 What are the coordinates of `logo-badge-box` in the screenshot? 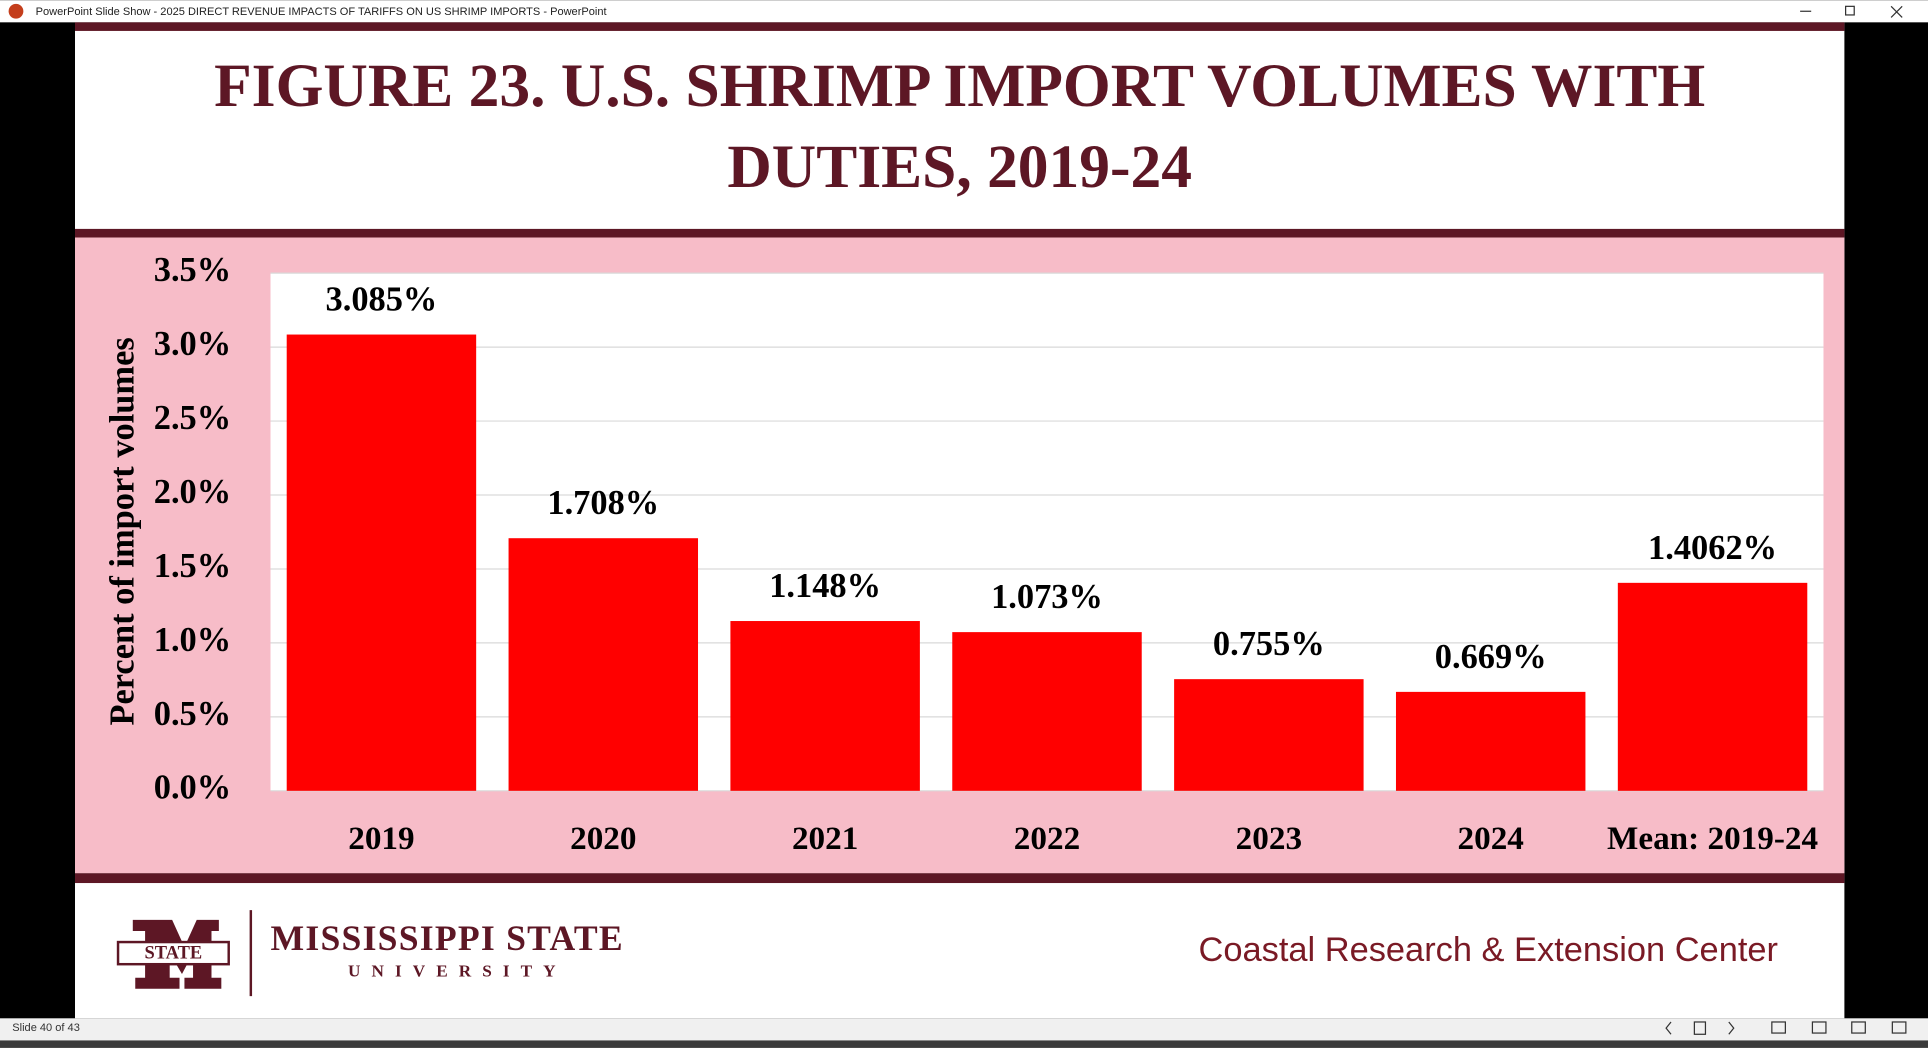 It's located at (173, 953).